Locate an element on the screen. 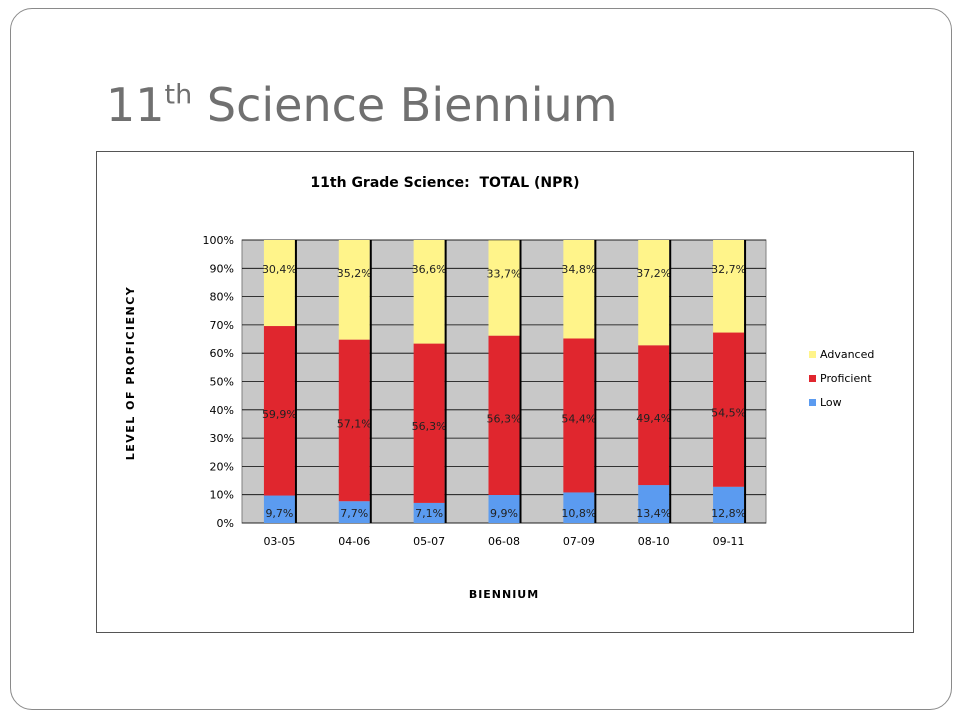  data-label: 37,2% is located at coordinates (653, 273).